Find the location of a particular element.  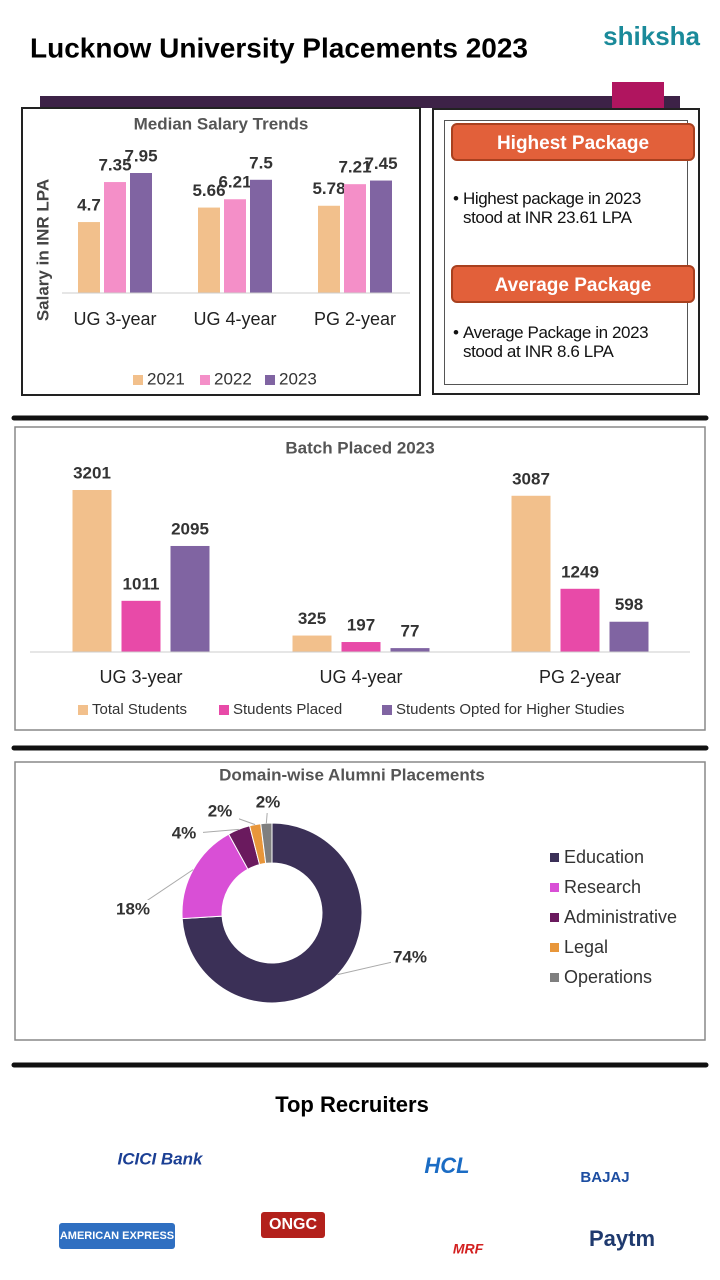

legend-label: 2022 is located at coordinates (233, 378).